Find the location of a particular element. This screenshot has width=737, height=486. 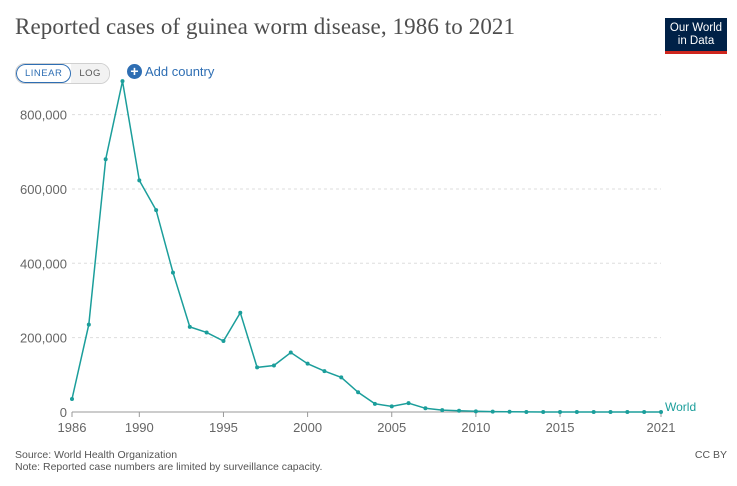

y-tick-label: 600,000 is located at coordinates (43, 189).